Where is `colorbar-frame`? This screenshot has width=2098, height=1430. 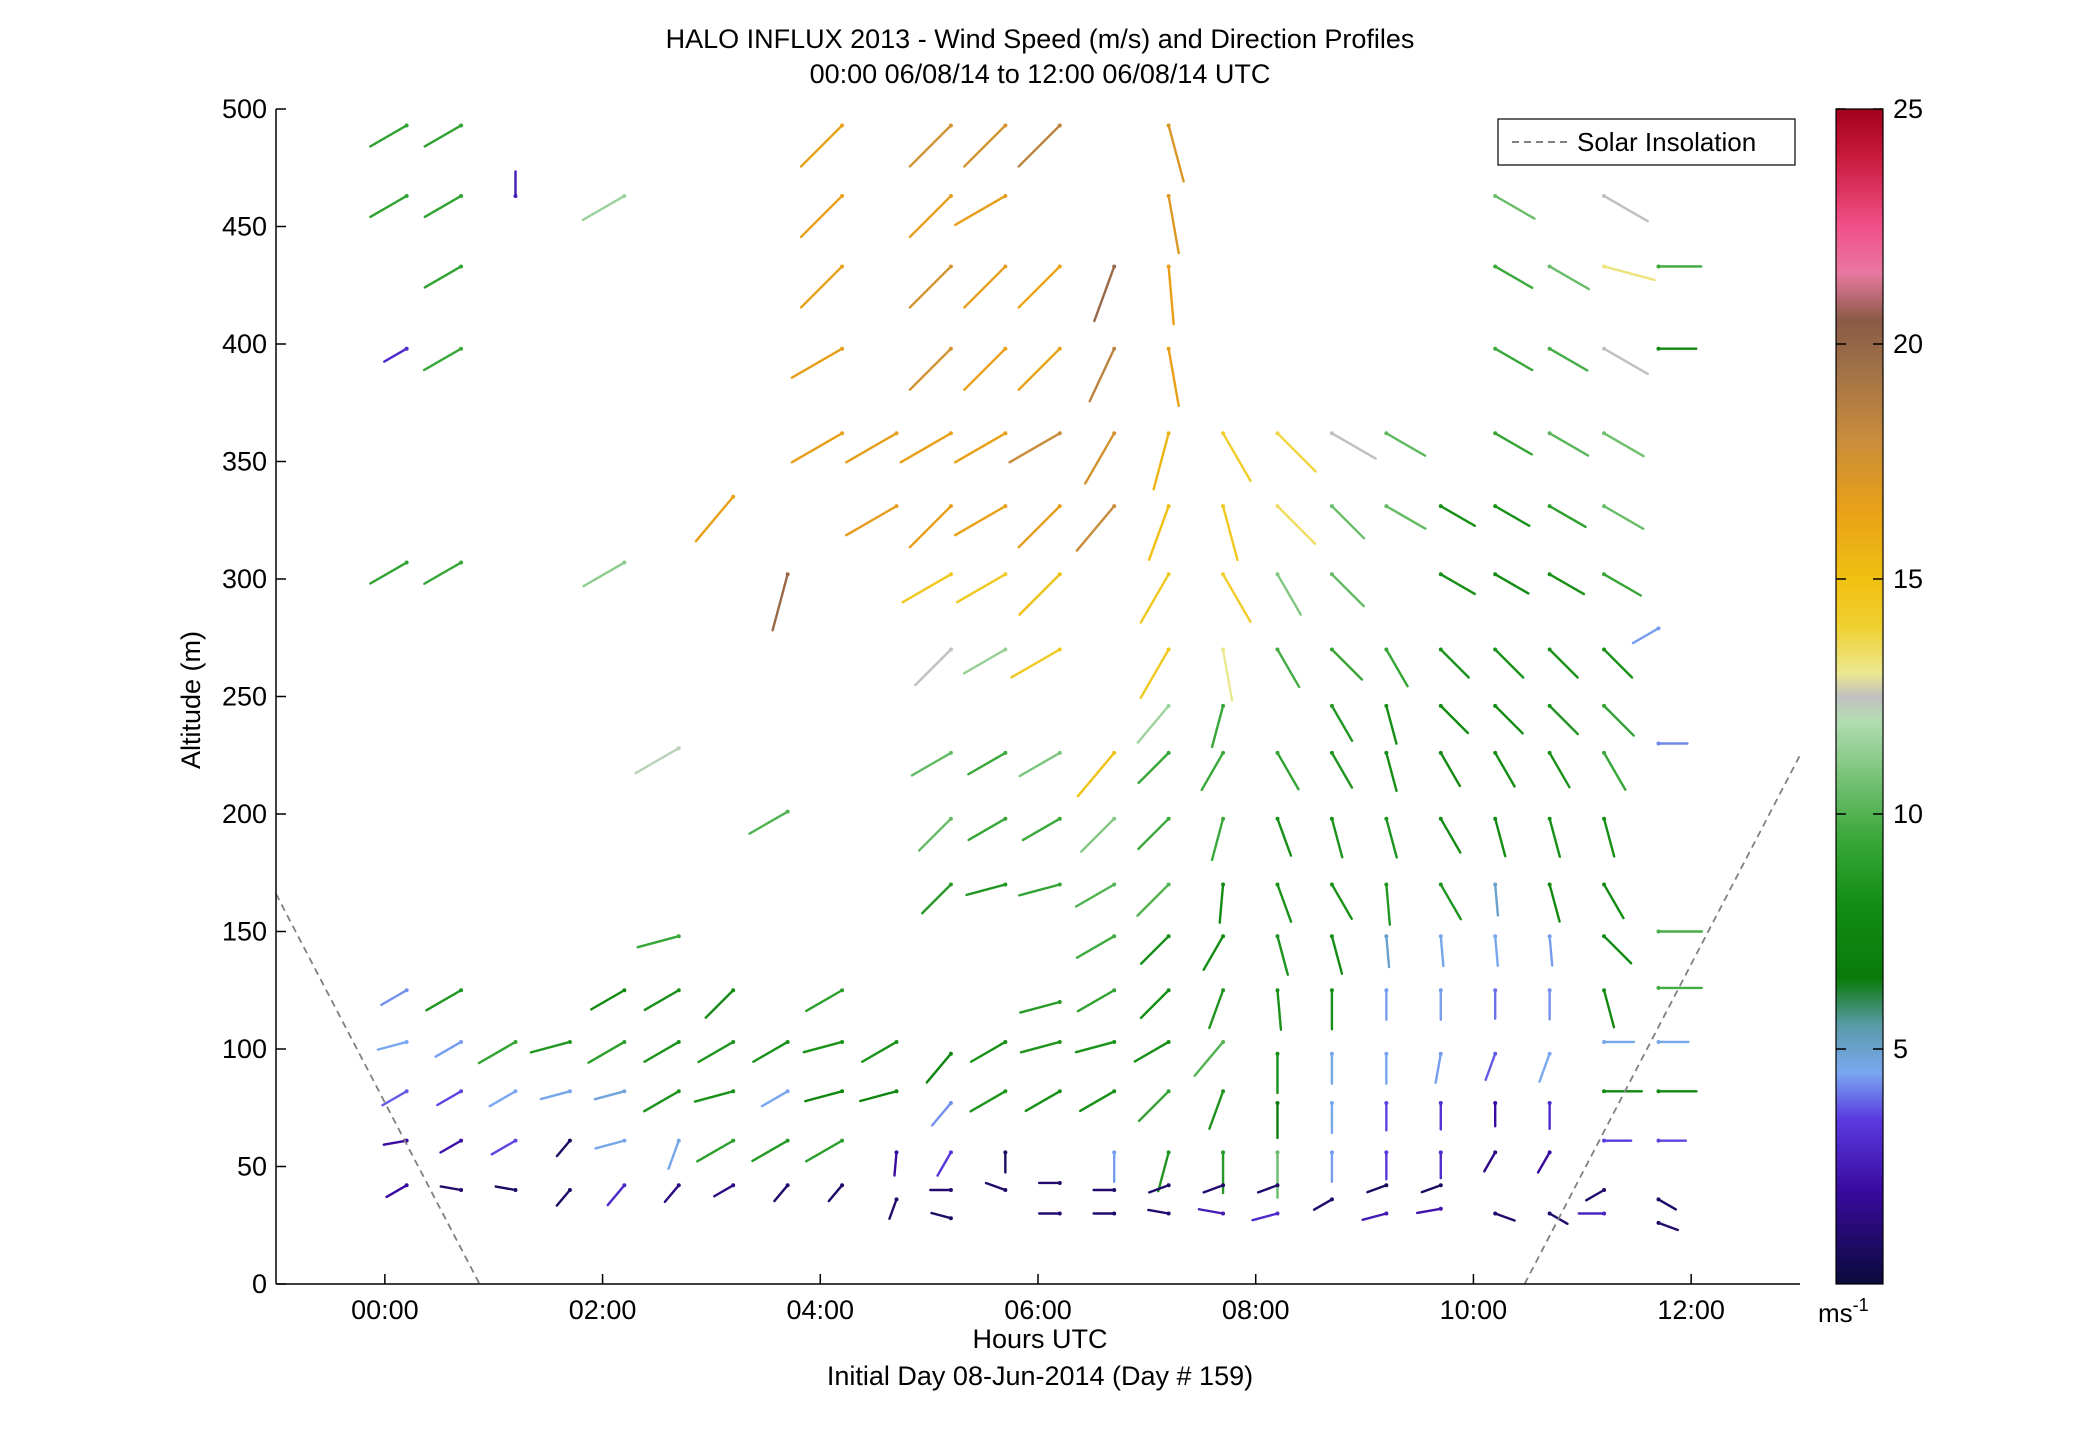
colorbar-frame is located at coordinates (1859, 696).